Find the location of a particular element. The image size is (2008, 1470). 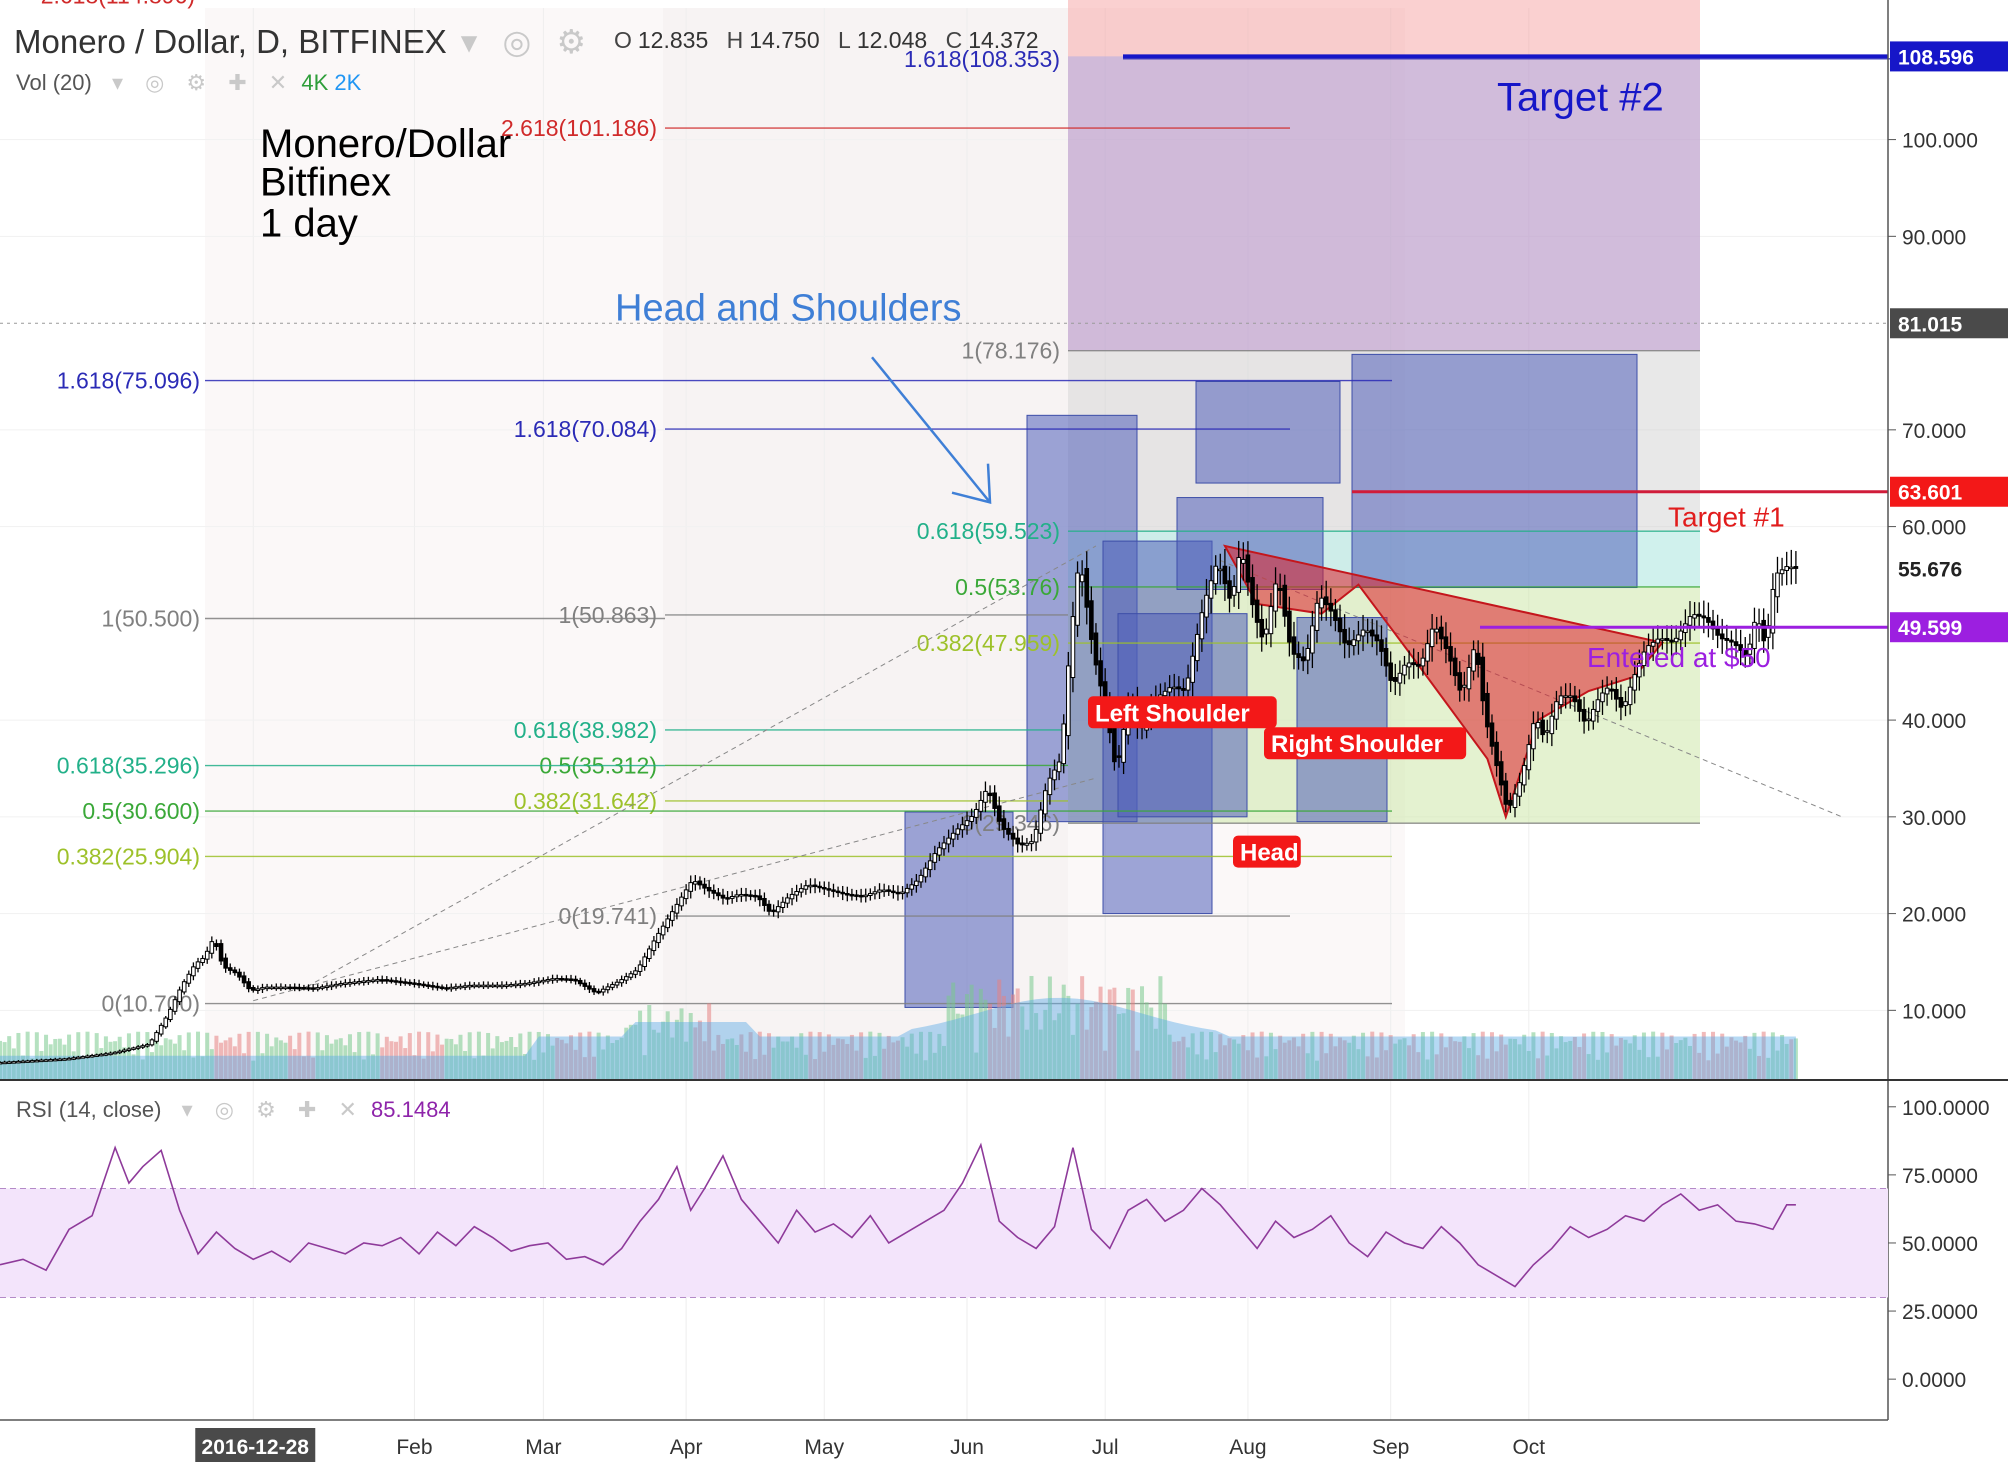

rsi-tick-label-4: 0.0000 is located at coordinates (1934, 1380).